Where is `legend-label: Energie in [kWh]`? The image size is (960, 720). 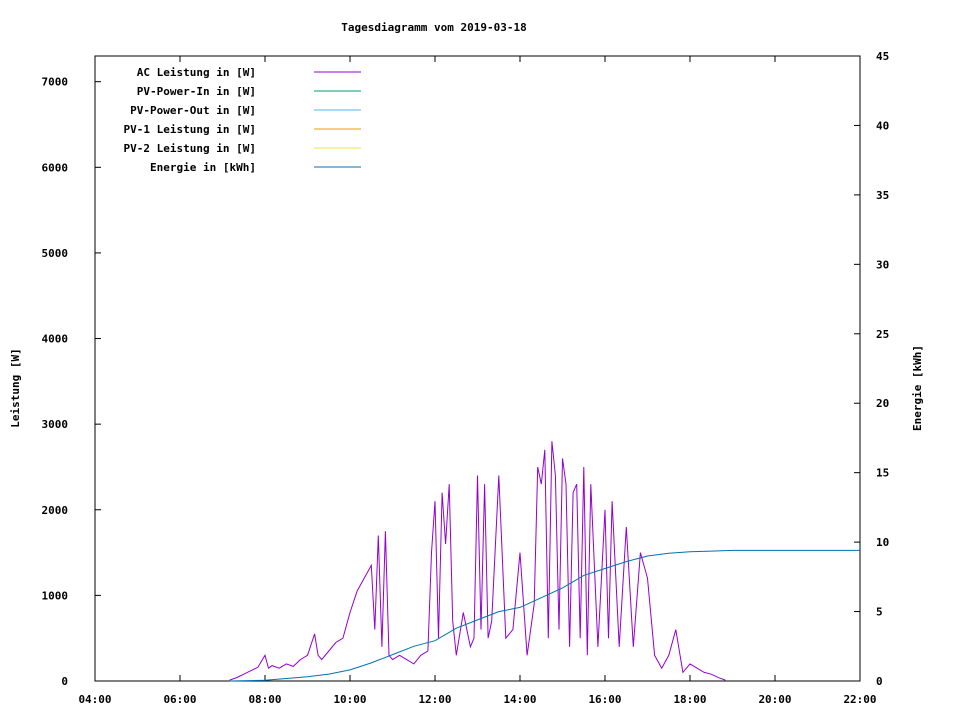
legend-label: Energie in [kWh] is located at coordinates (203, 167).